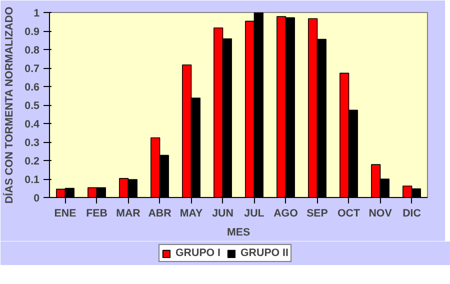  Describe the element at coordinates (412, 214) in the screenshot. I see `x-tick-label: DIC` at that location.